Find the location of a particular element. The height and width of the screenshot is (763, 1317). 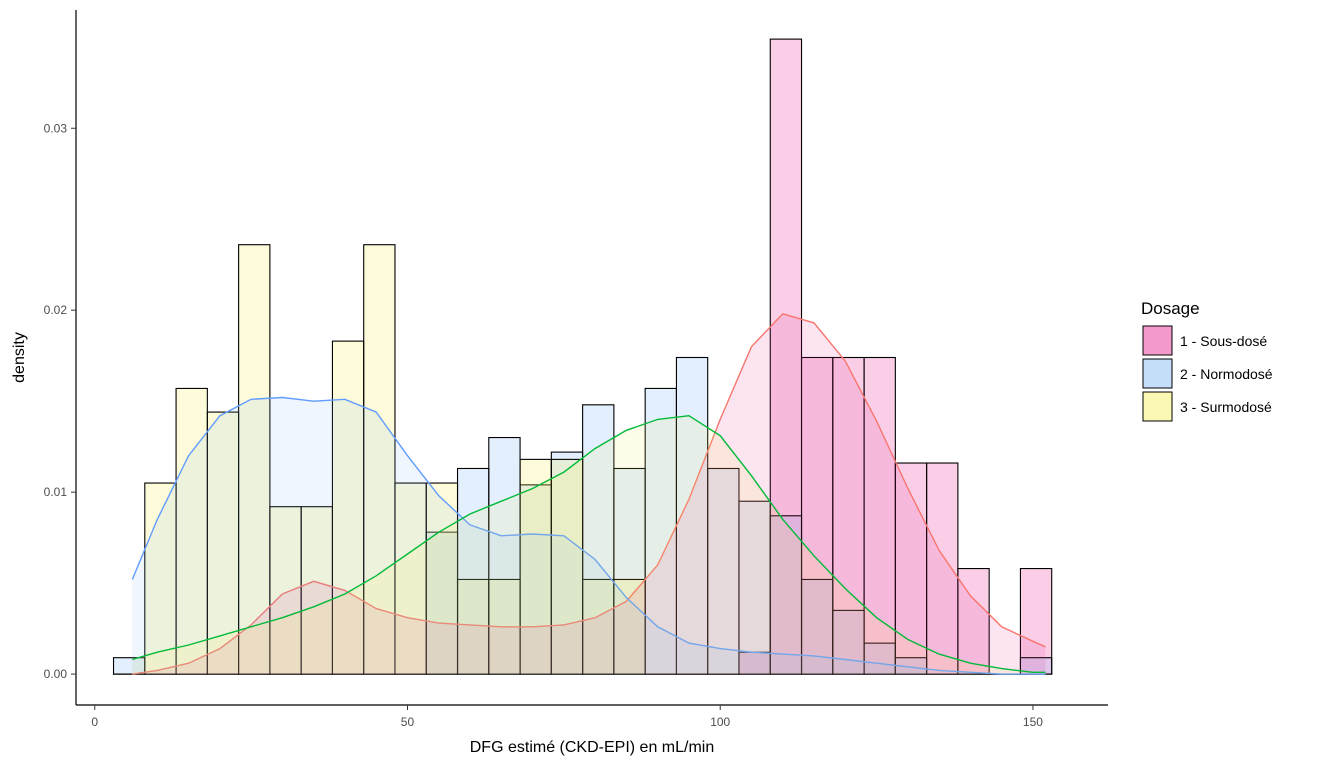

legend-title: Dosage is located at coordinates (1170, 308).